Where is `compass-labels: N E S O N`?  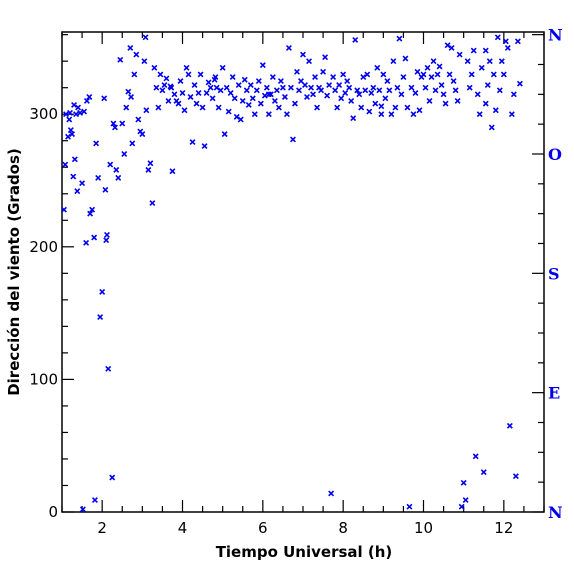
compass-labels: N E S O N is located at coordinates (555, 274).